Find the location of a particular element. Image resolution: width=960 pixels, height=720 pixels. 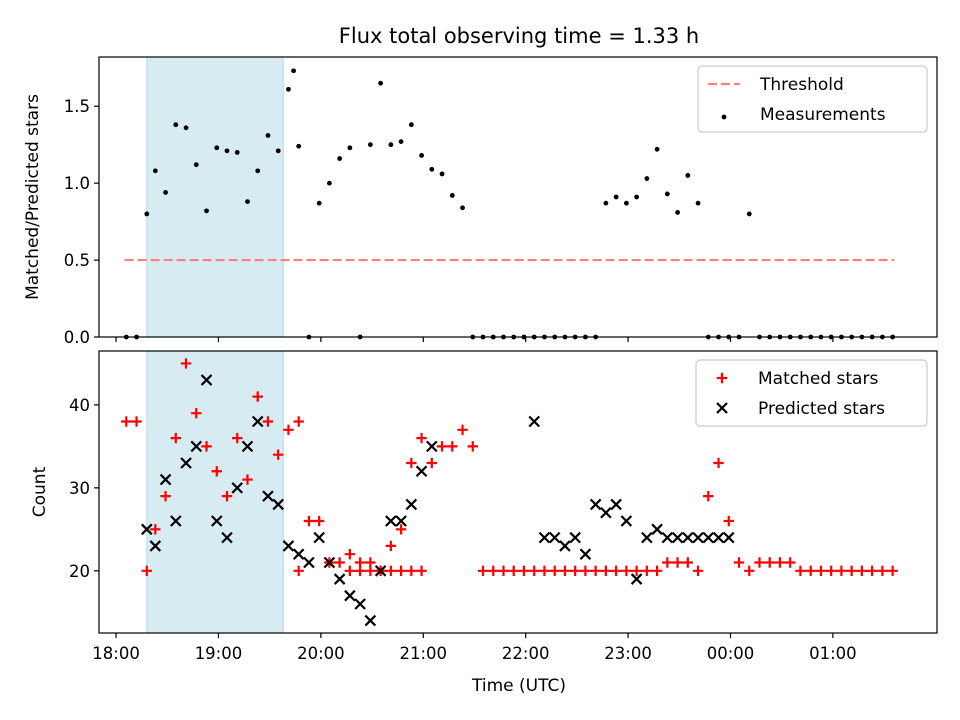

legend-label: Predicted stars is located at coordinates (821, 409).